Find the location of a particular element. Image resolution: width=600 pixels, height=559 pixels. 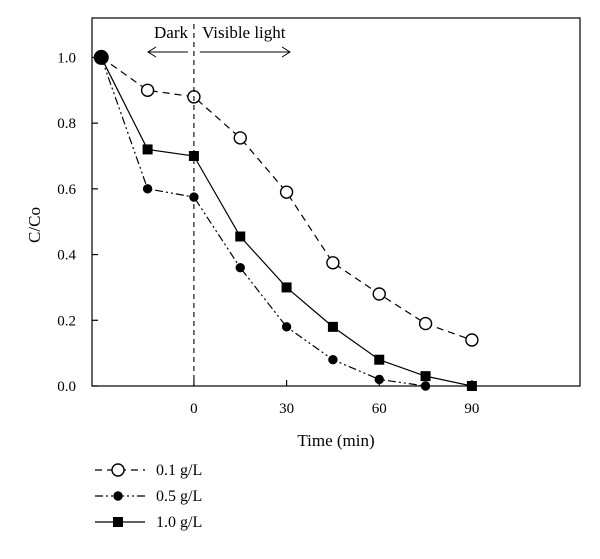

x-tick-label: 60 is located at coordinates (379, 409).